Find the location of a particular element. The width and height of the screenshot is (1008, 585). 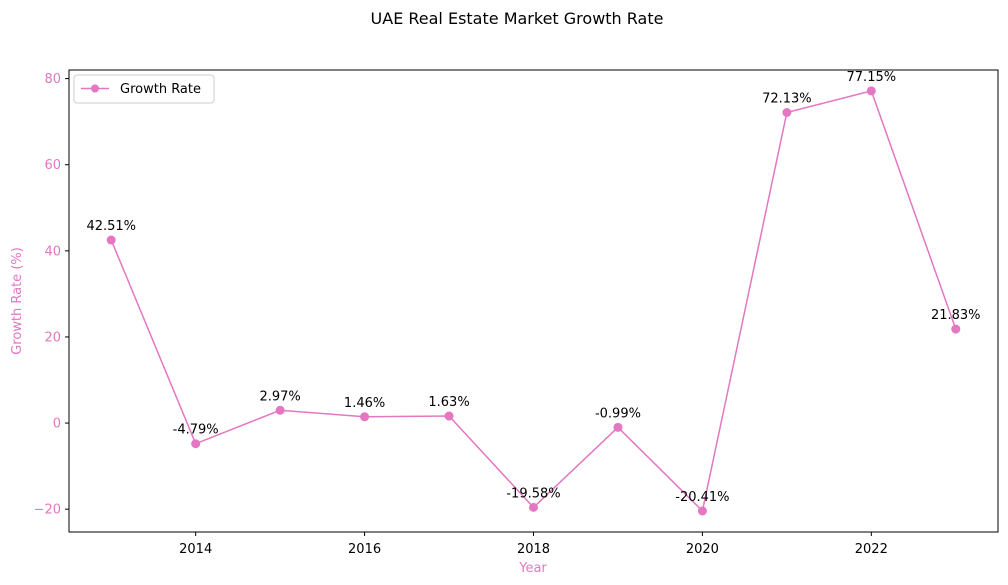

data-label-2019: -0.99% is located at coordinates (618, 413).